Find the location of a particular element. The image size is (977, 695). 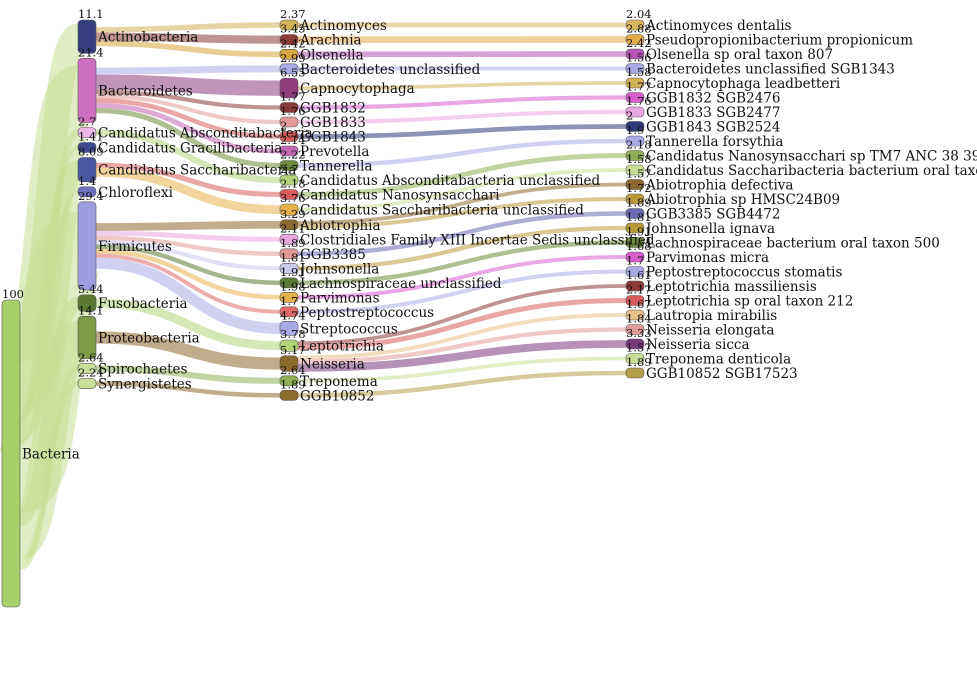

node-s_bacteroidetes_sgb1343 is located at coordinates (635, 68).